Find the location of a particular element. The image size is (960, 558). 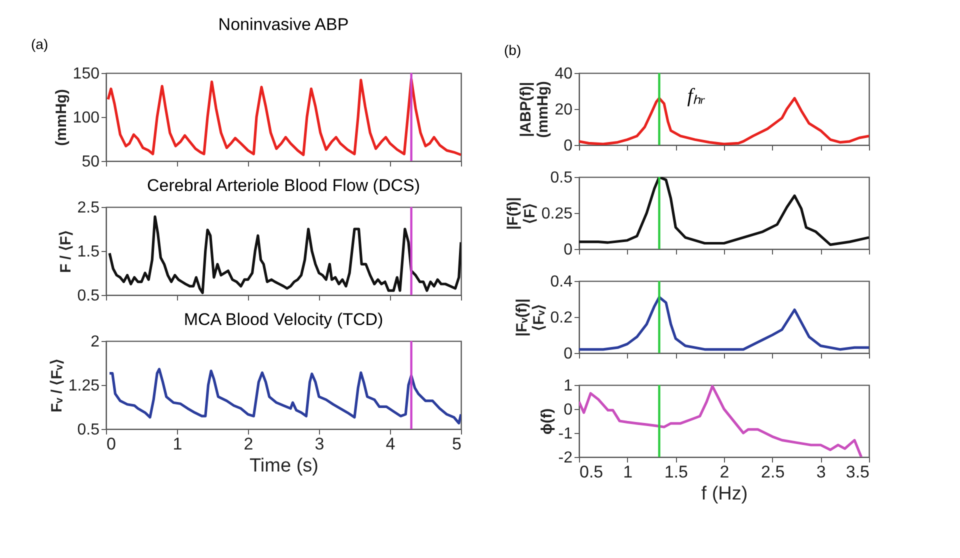

y-axis-title: F / ⟨F⟩ is located at coordinates (65, 251).